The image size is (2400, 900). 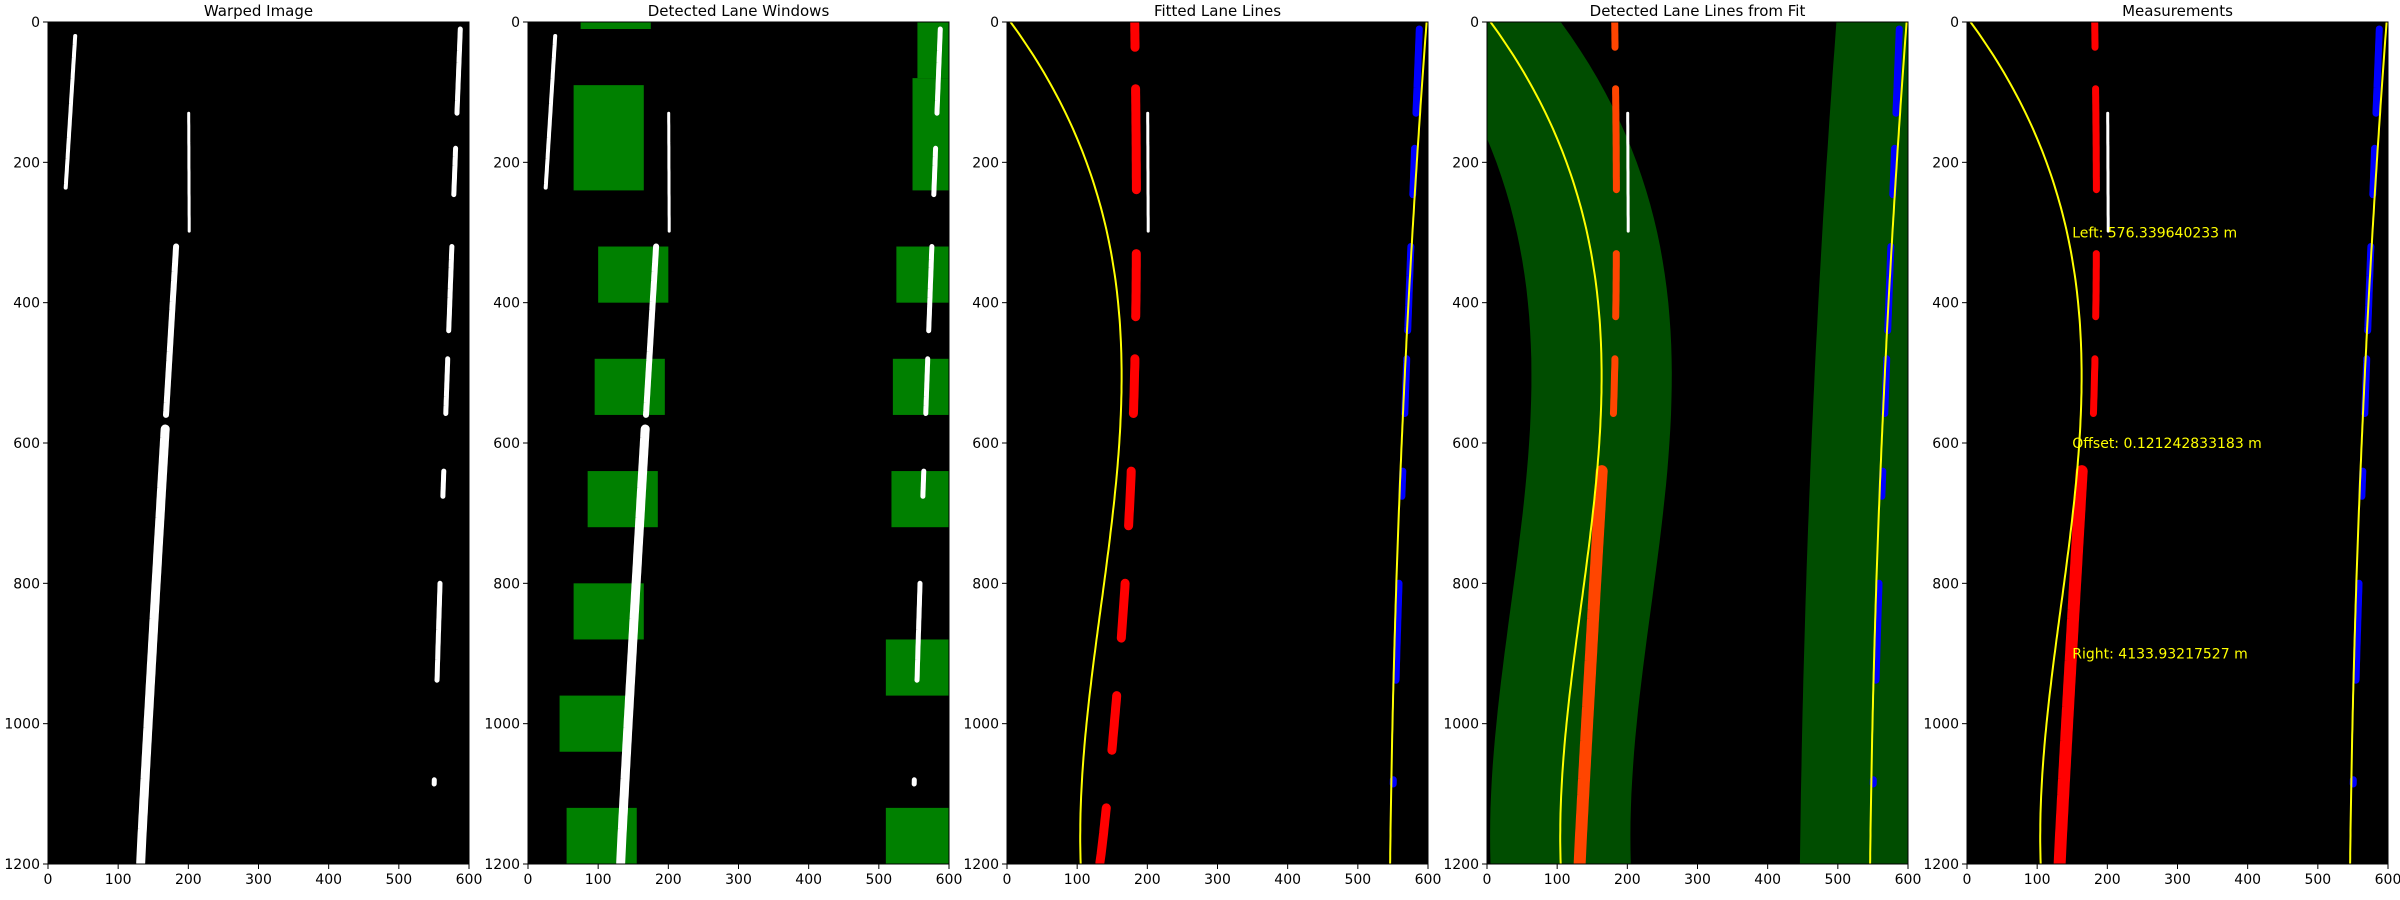 What do you see at coordinates (1579, 443) in the screenshot?
I see `left-fit-band` at bounding box center [1579, 443].